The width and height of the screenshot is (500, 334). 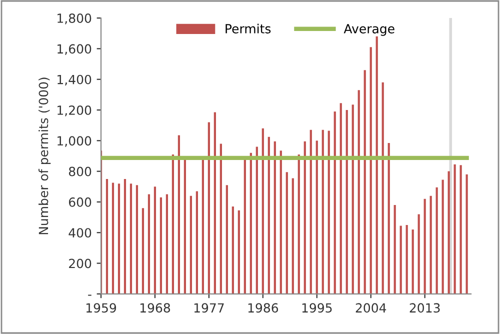 I want to click on x-tick-label: 1995, so click(x=317, y=308).